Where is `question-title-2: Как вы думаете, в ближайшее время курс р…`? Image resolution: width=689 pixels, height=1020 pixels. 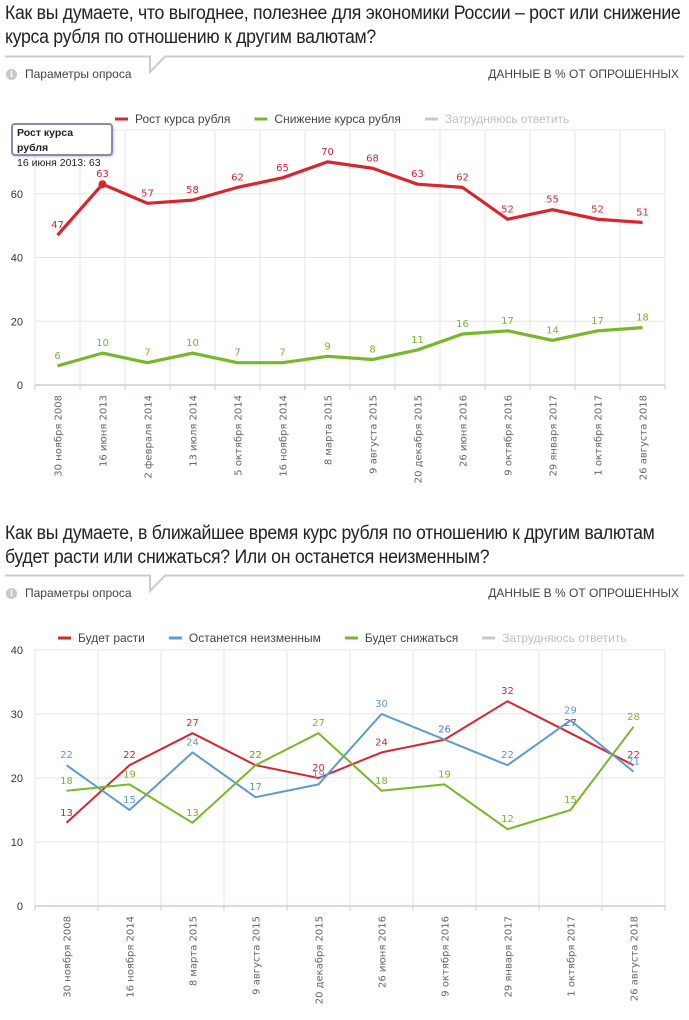 question-title-2: Как вы думаете, в ближайшее время курс р… is located at coordinates (330, 545).